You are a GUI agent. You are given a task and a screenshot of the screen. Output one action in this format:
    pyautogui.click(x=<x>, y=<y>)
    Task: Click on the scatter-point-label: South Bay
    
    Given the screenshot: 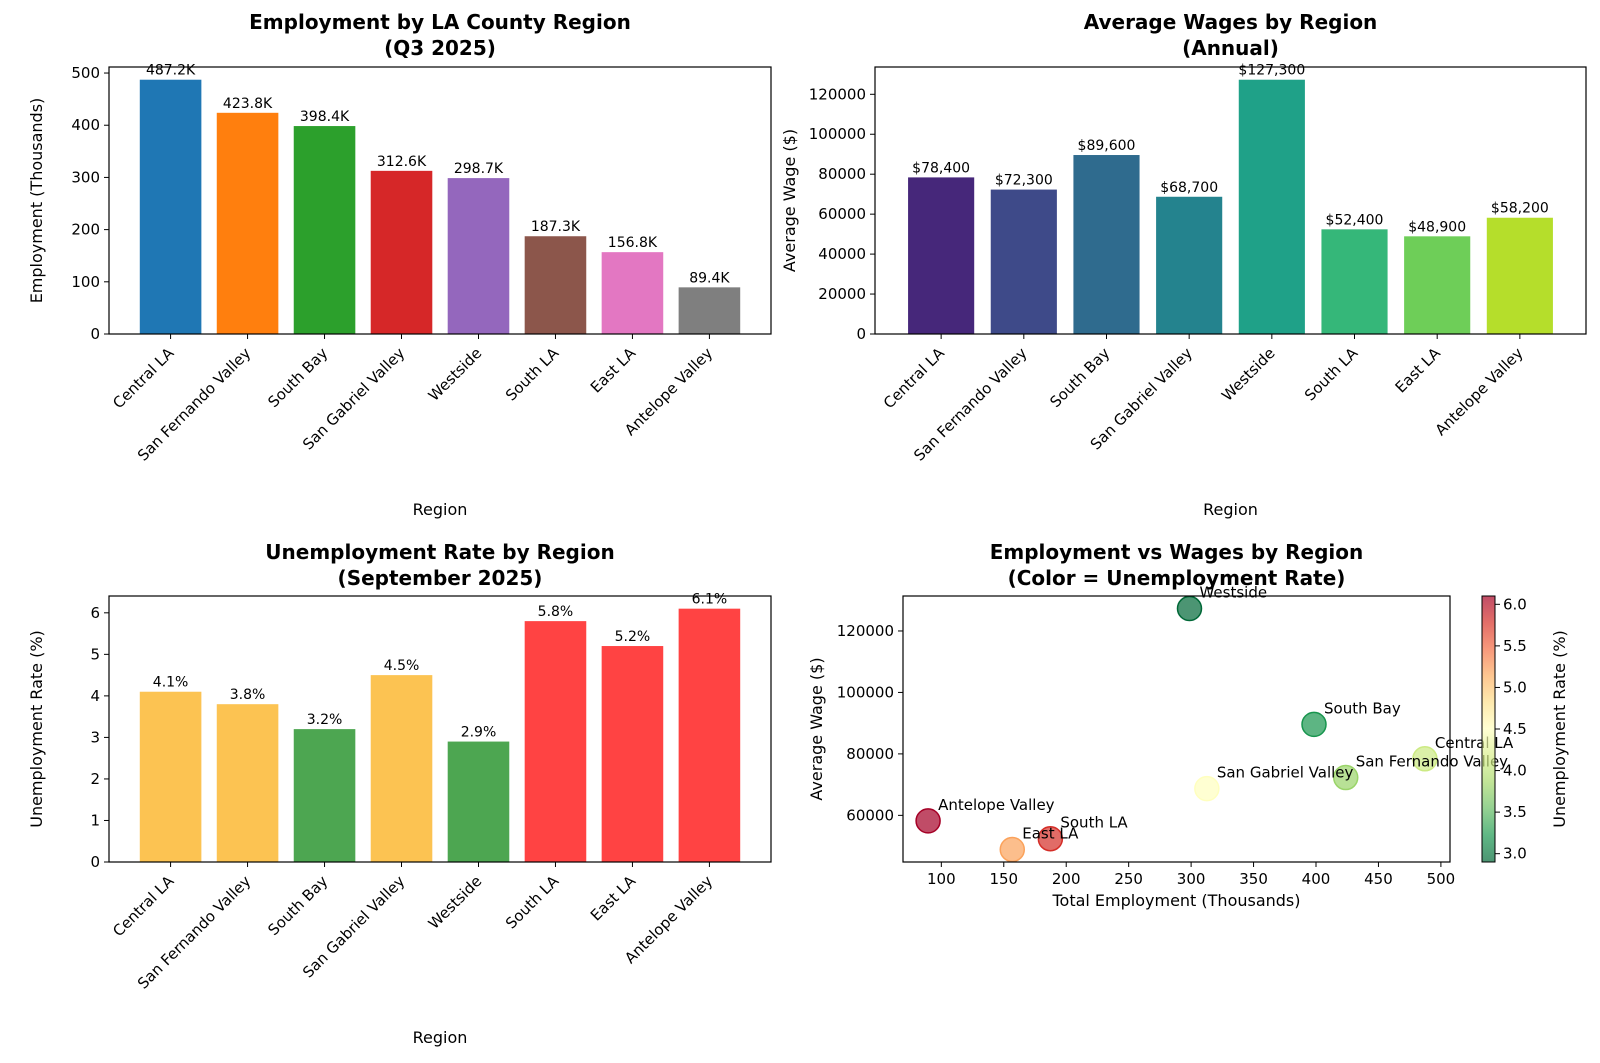 What is the action you would take?
    pyautogui.click(x=1362, y=708)
    